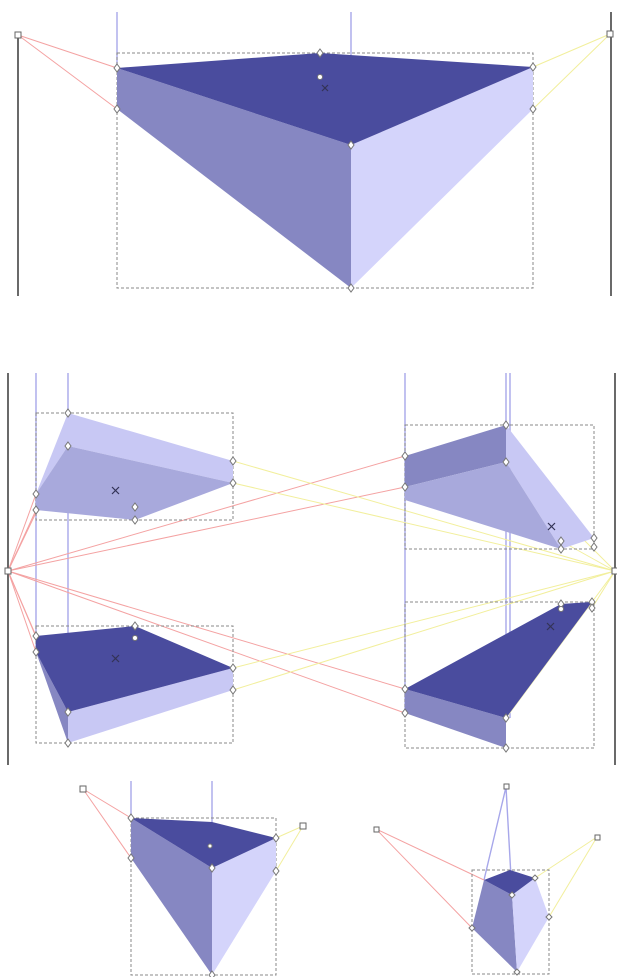  I want to click on box-bottom-face, so click(483, 505).